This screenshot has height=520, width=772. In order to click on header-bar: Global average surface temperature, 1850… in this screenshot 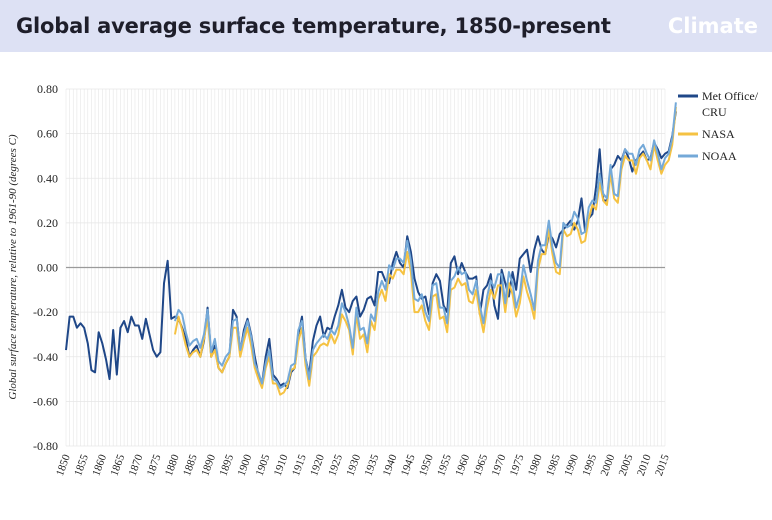, I will do `click(386, 26)`.